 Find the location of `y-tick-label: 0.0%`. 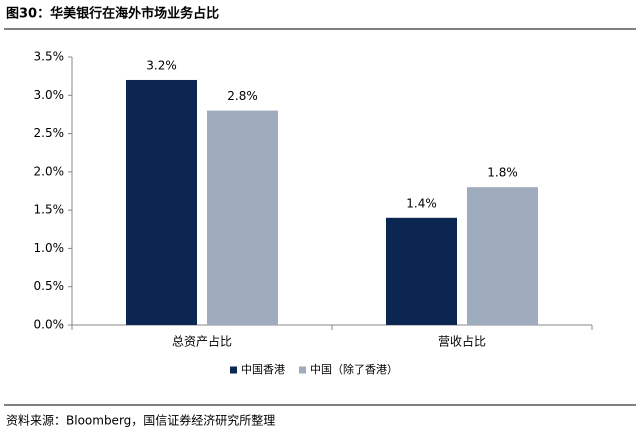

y-tick-label: 0.0% is located at coordinates (49, 325).